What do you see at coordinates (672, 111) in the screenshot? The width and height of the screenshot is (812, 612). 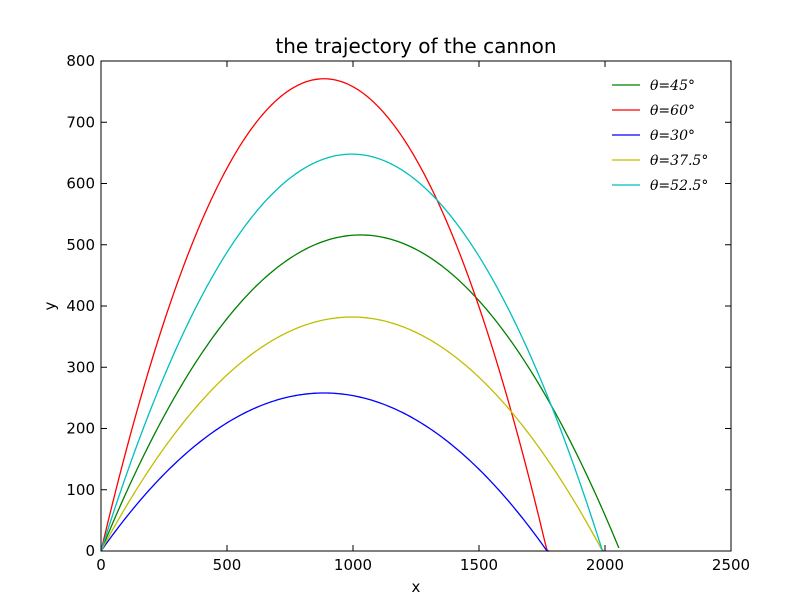 I see `legend-label: θ=60°` at bounding box center [672, 111].